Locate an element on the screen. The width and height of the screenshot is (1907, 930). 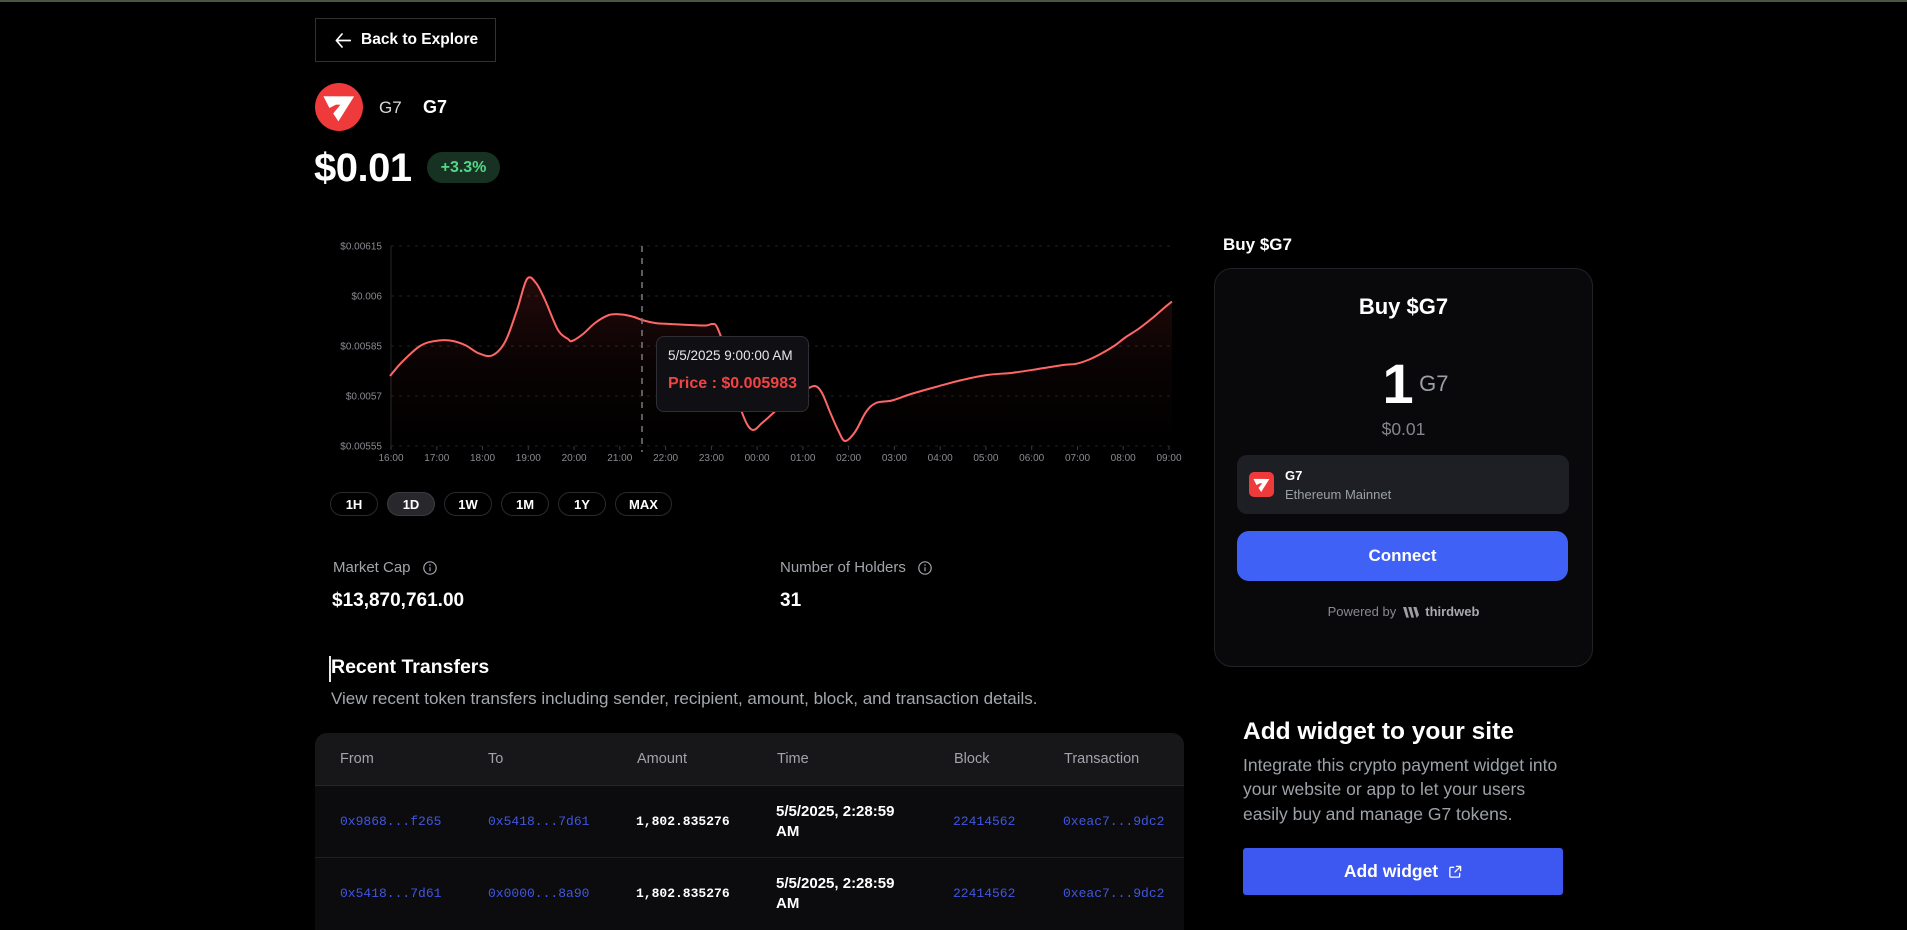
svg-text: 22:00 is located at coordinates (665, 458).